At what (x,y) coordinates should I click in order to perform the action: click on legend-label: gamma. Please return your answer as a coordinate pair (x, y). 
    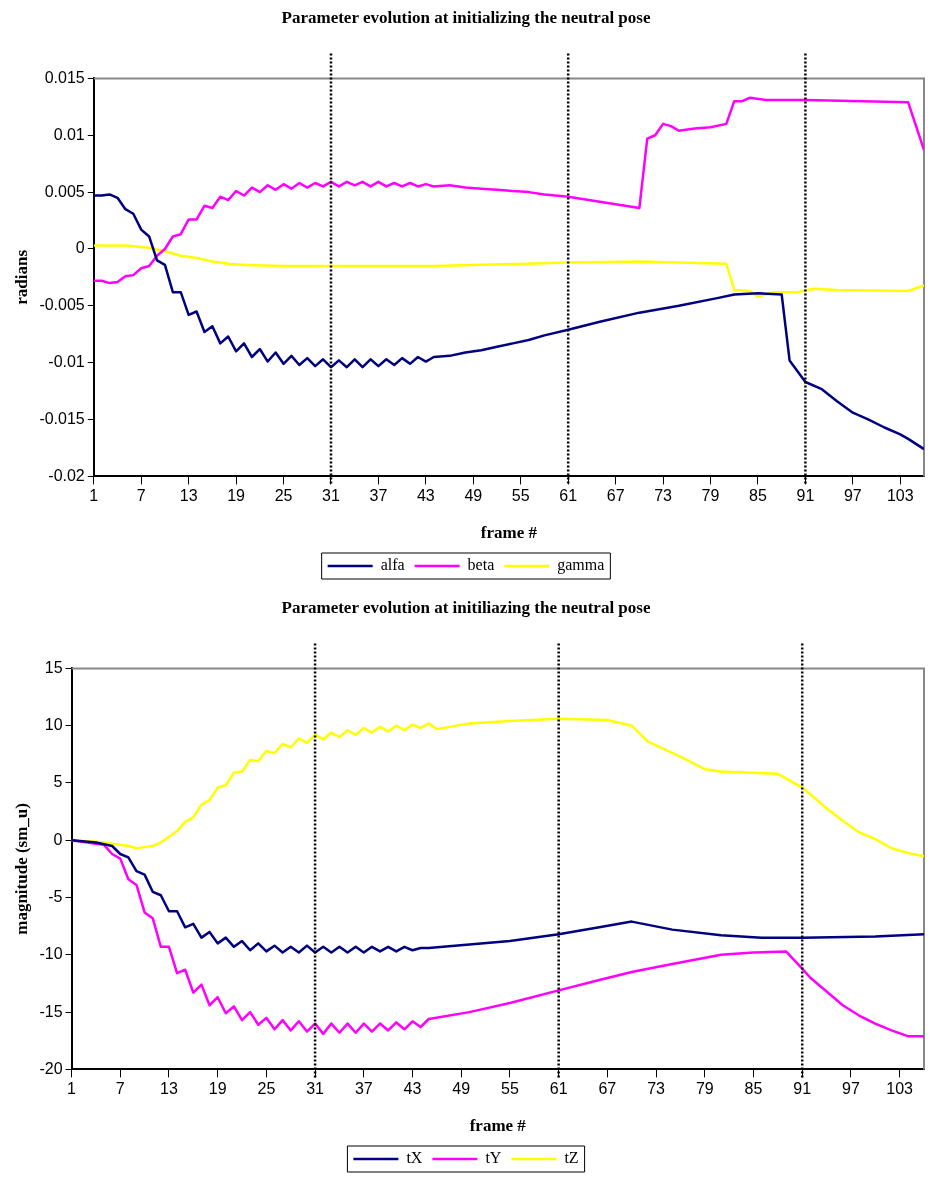
    Looking at the image, I should click on (581, 565).